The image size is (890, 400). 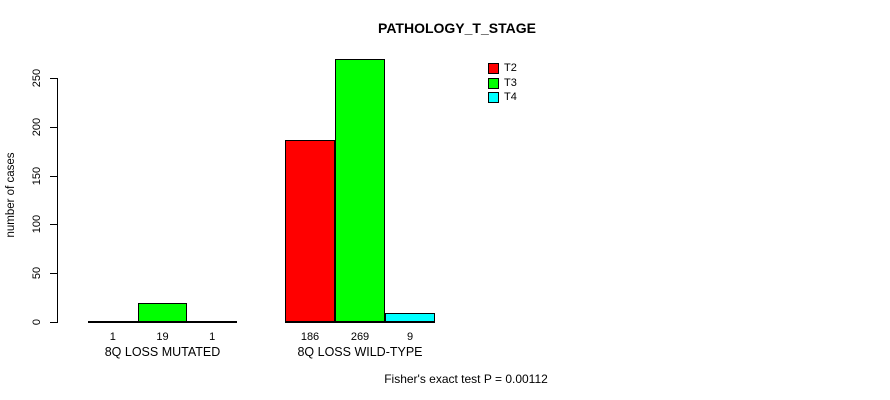 I want to click on legend-item: T3, so click(x=502, y=82).